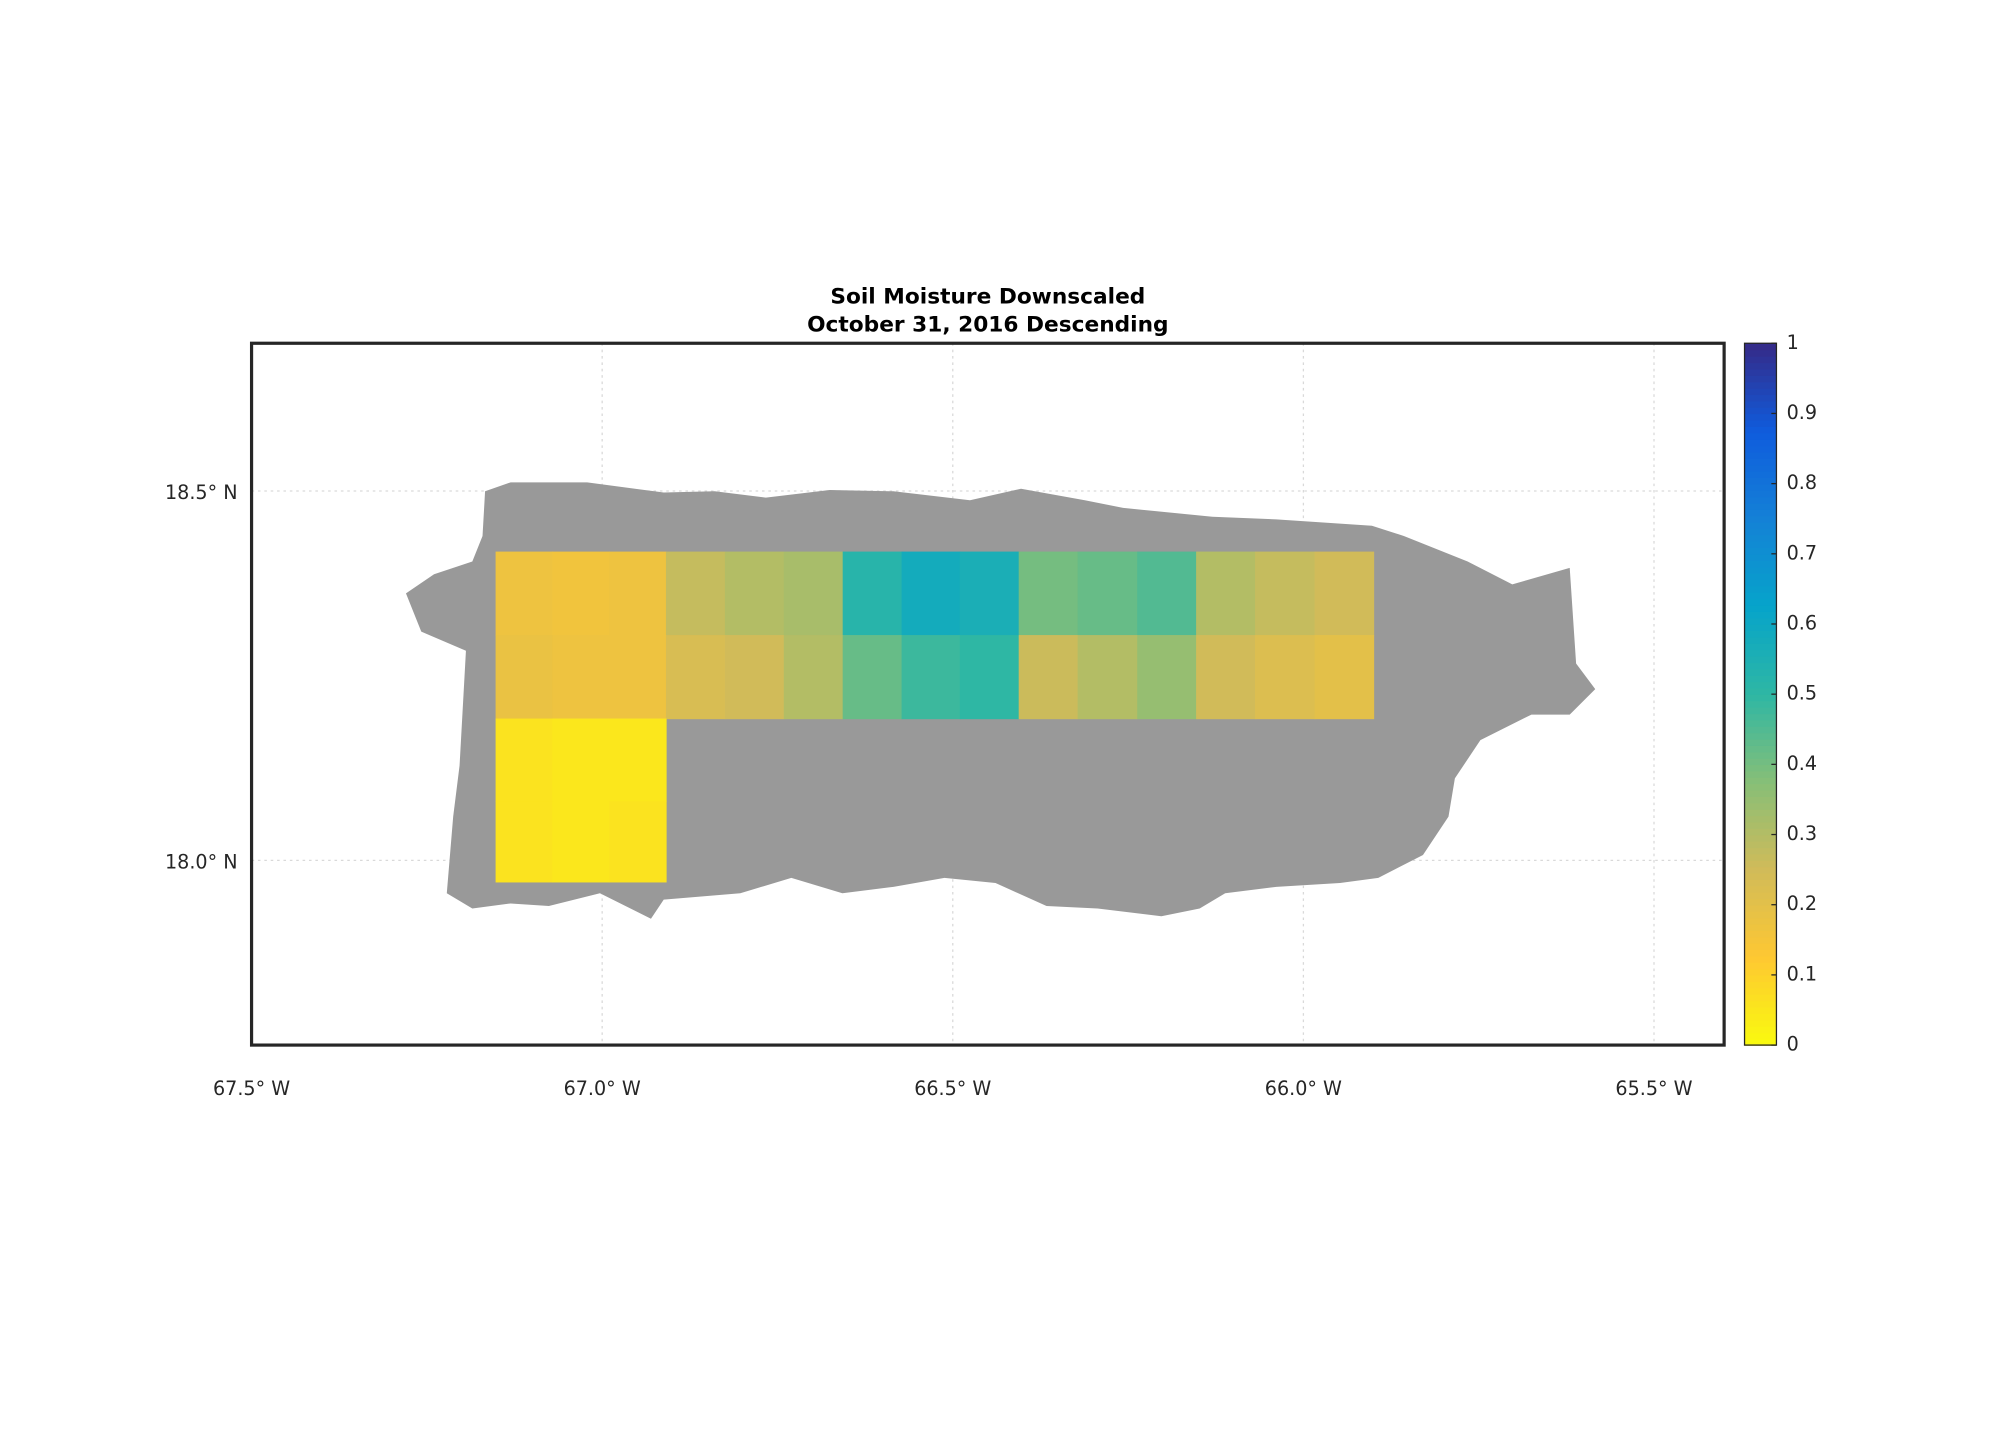  What do you see at coordinates (1802, 763) in the screenshot?
I see `colorbar-tick-label: 0.4` at bounding box center [1802, 763].